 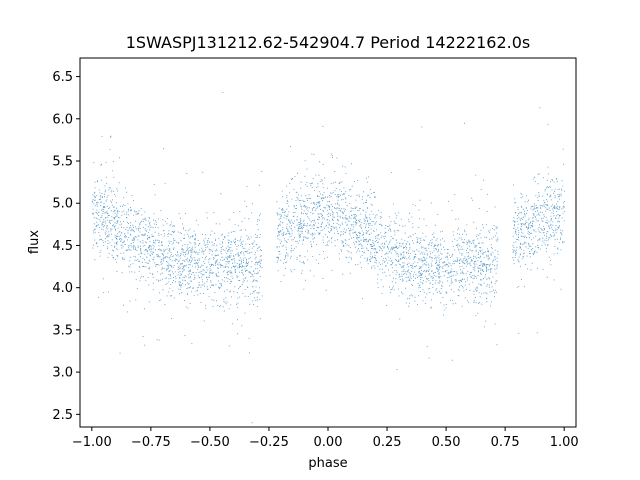 I want to click on y-tick-label: 3.5, so click(x=62, y=330).